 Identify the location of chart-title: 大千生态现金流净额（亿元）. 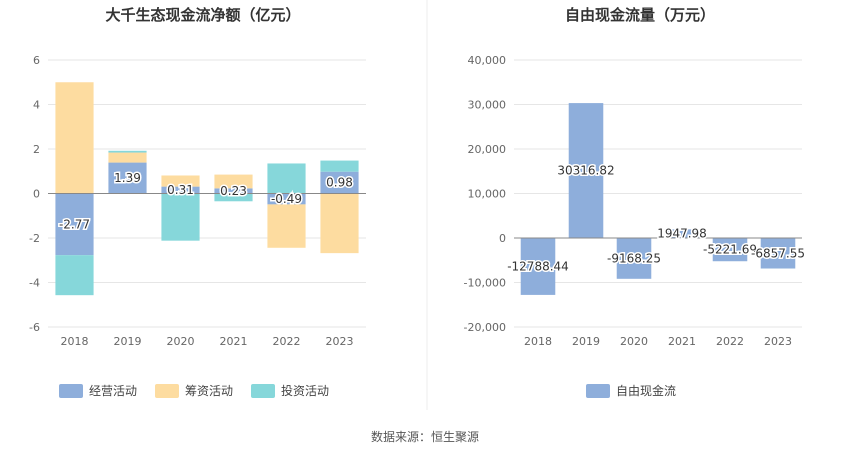
(202, 15).